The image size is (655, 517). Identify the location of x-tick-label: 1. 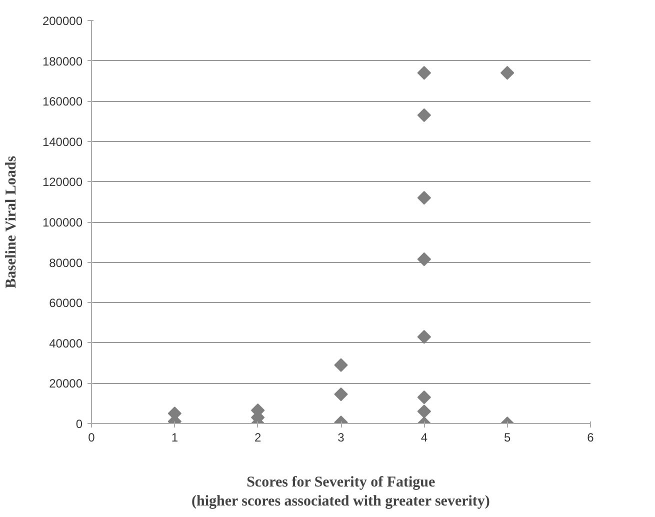
(174, 437).